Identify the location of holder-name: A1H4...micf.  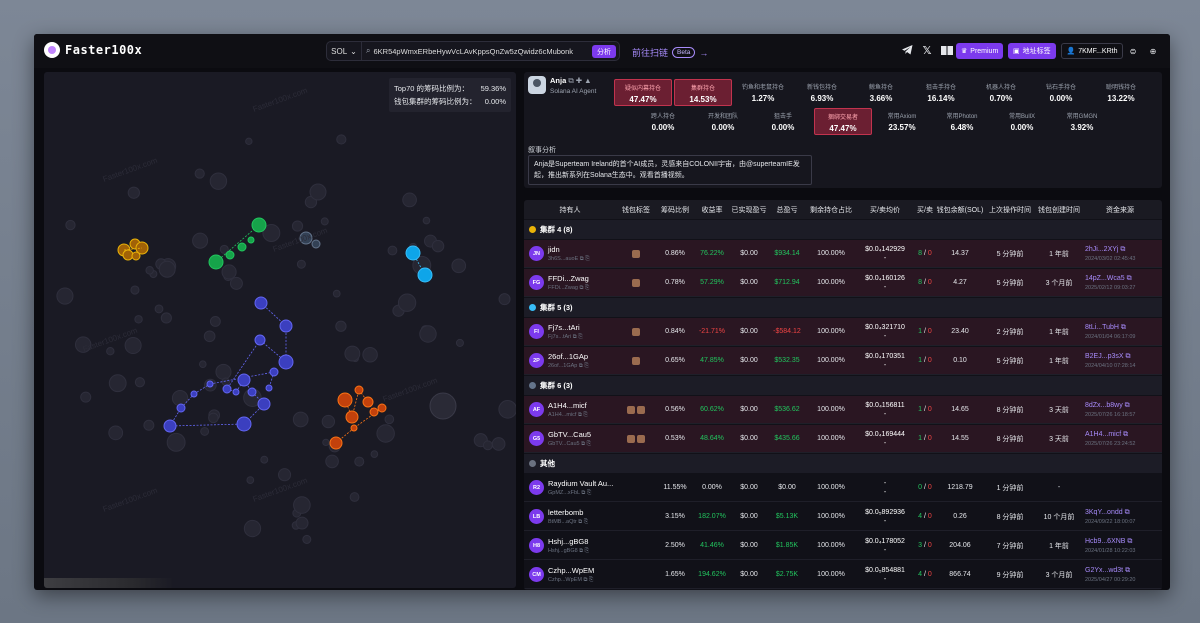
(567, 405).